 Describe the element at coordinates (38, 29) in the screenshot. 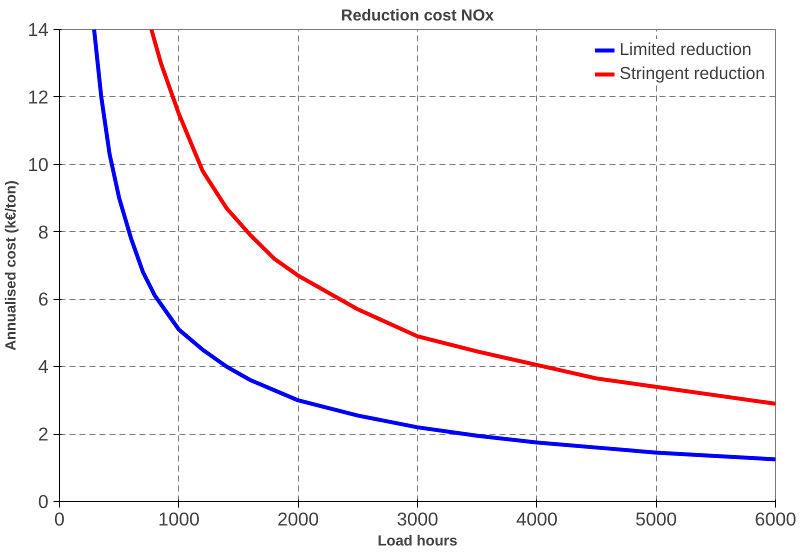

I see `y-tick-label: 14` at that location.